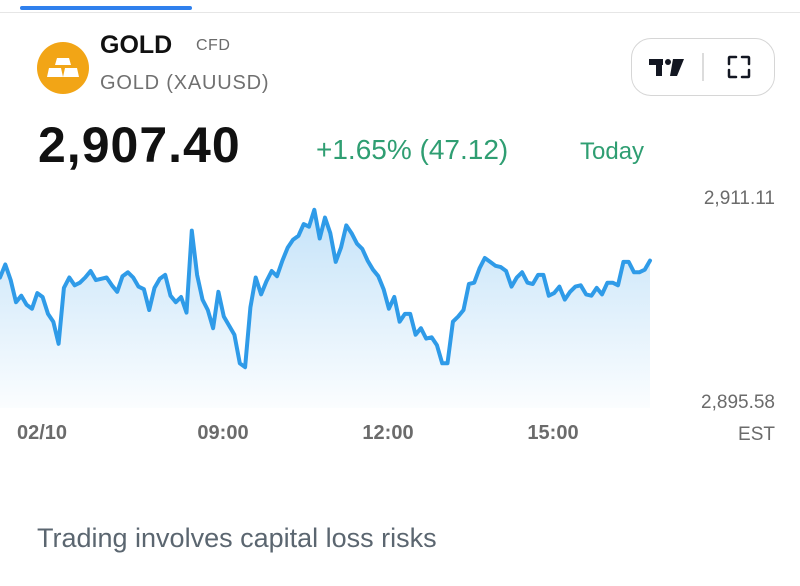 This screenshot has width=800, height=586. I want to click on change-period: Today, so click(612, 151).